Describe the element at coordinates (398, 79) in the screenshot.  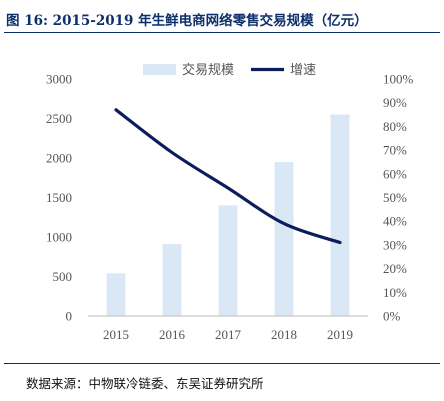
I see `right-tick-label: 100%` at that location.